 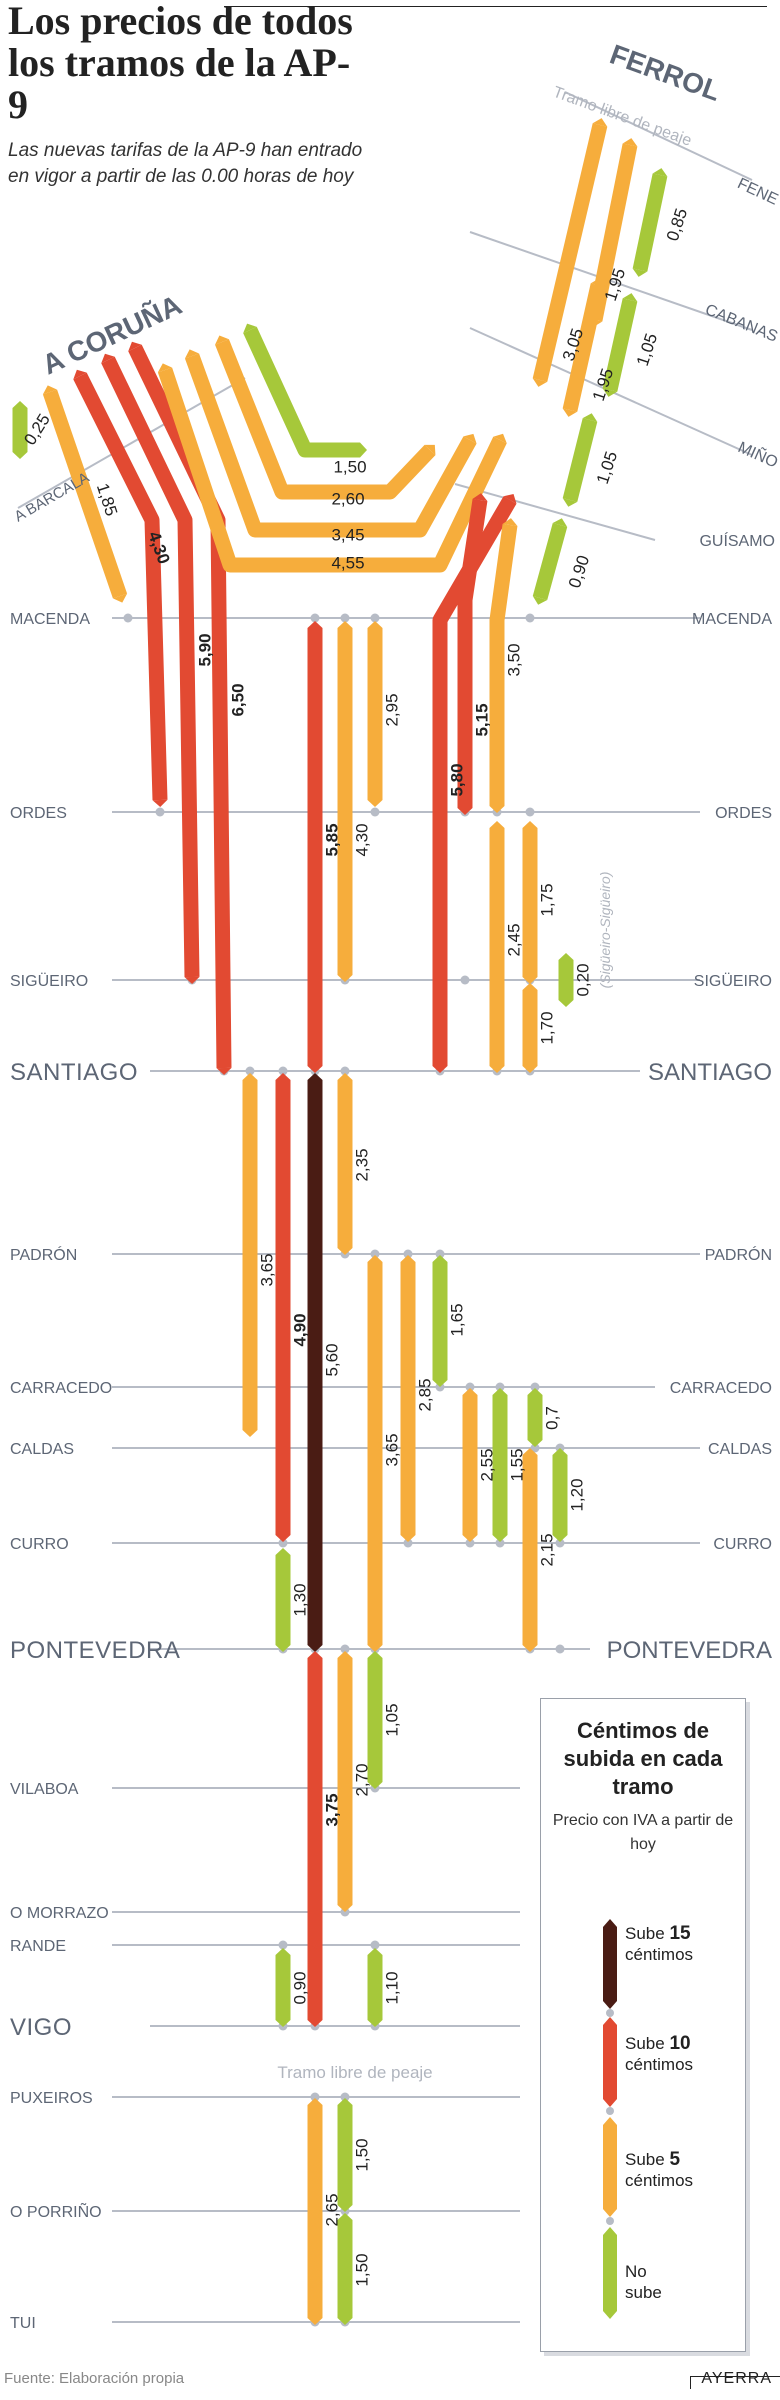 What do you see at coordinates (636, 2271) in the screenshot?
I see `legend-pre: No` at bounding box center [636, 2271].